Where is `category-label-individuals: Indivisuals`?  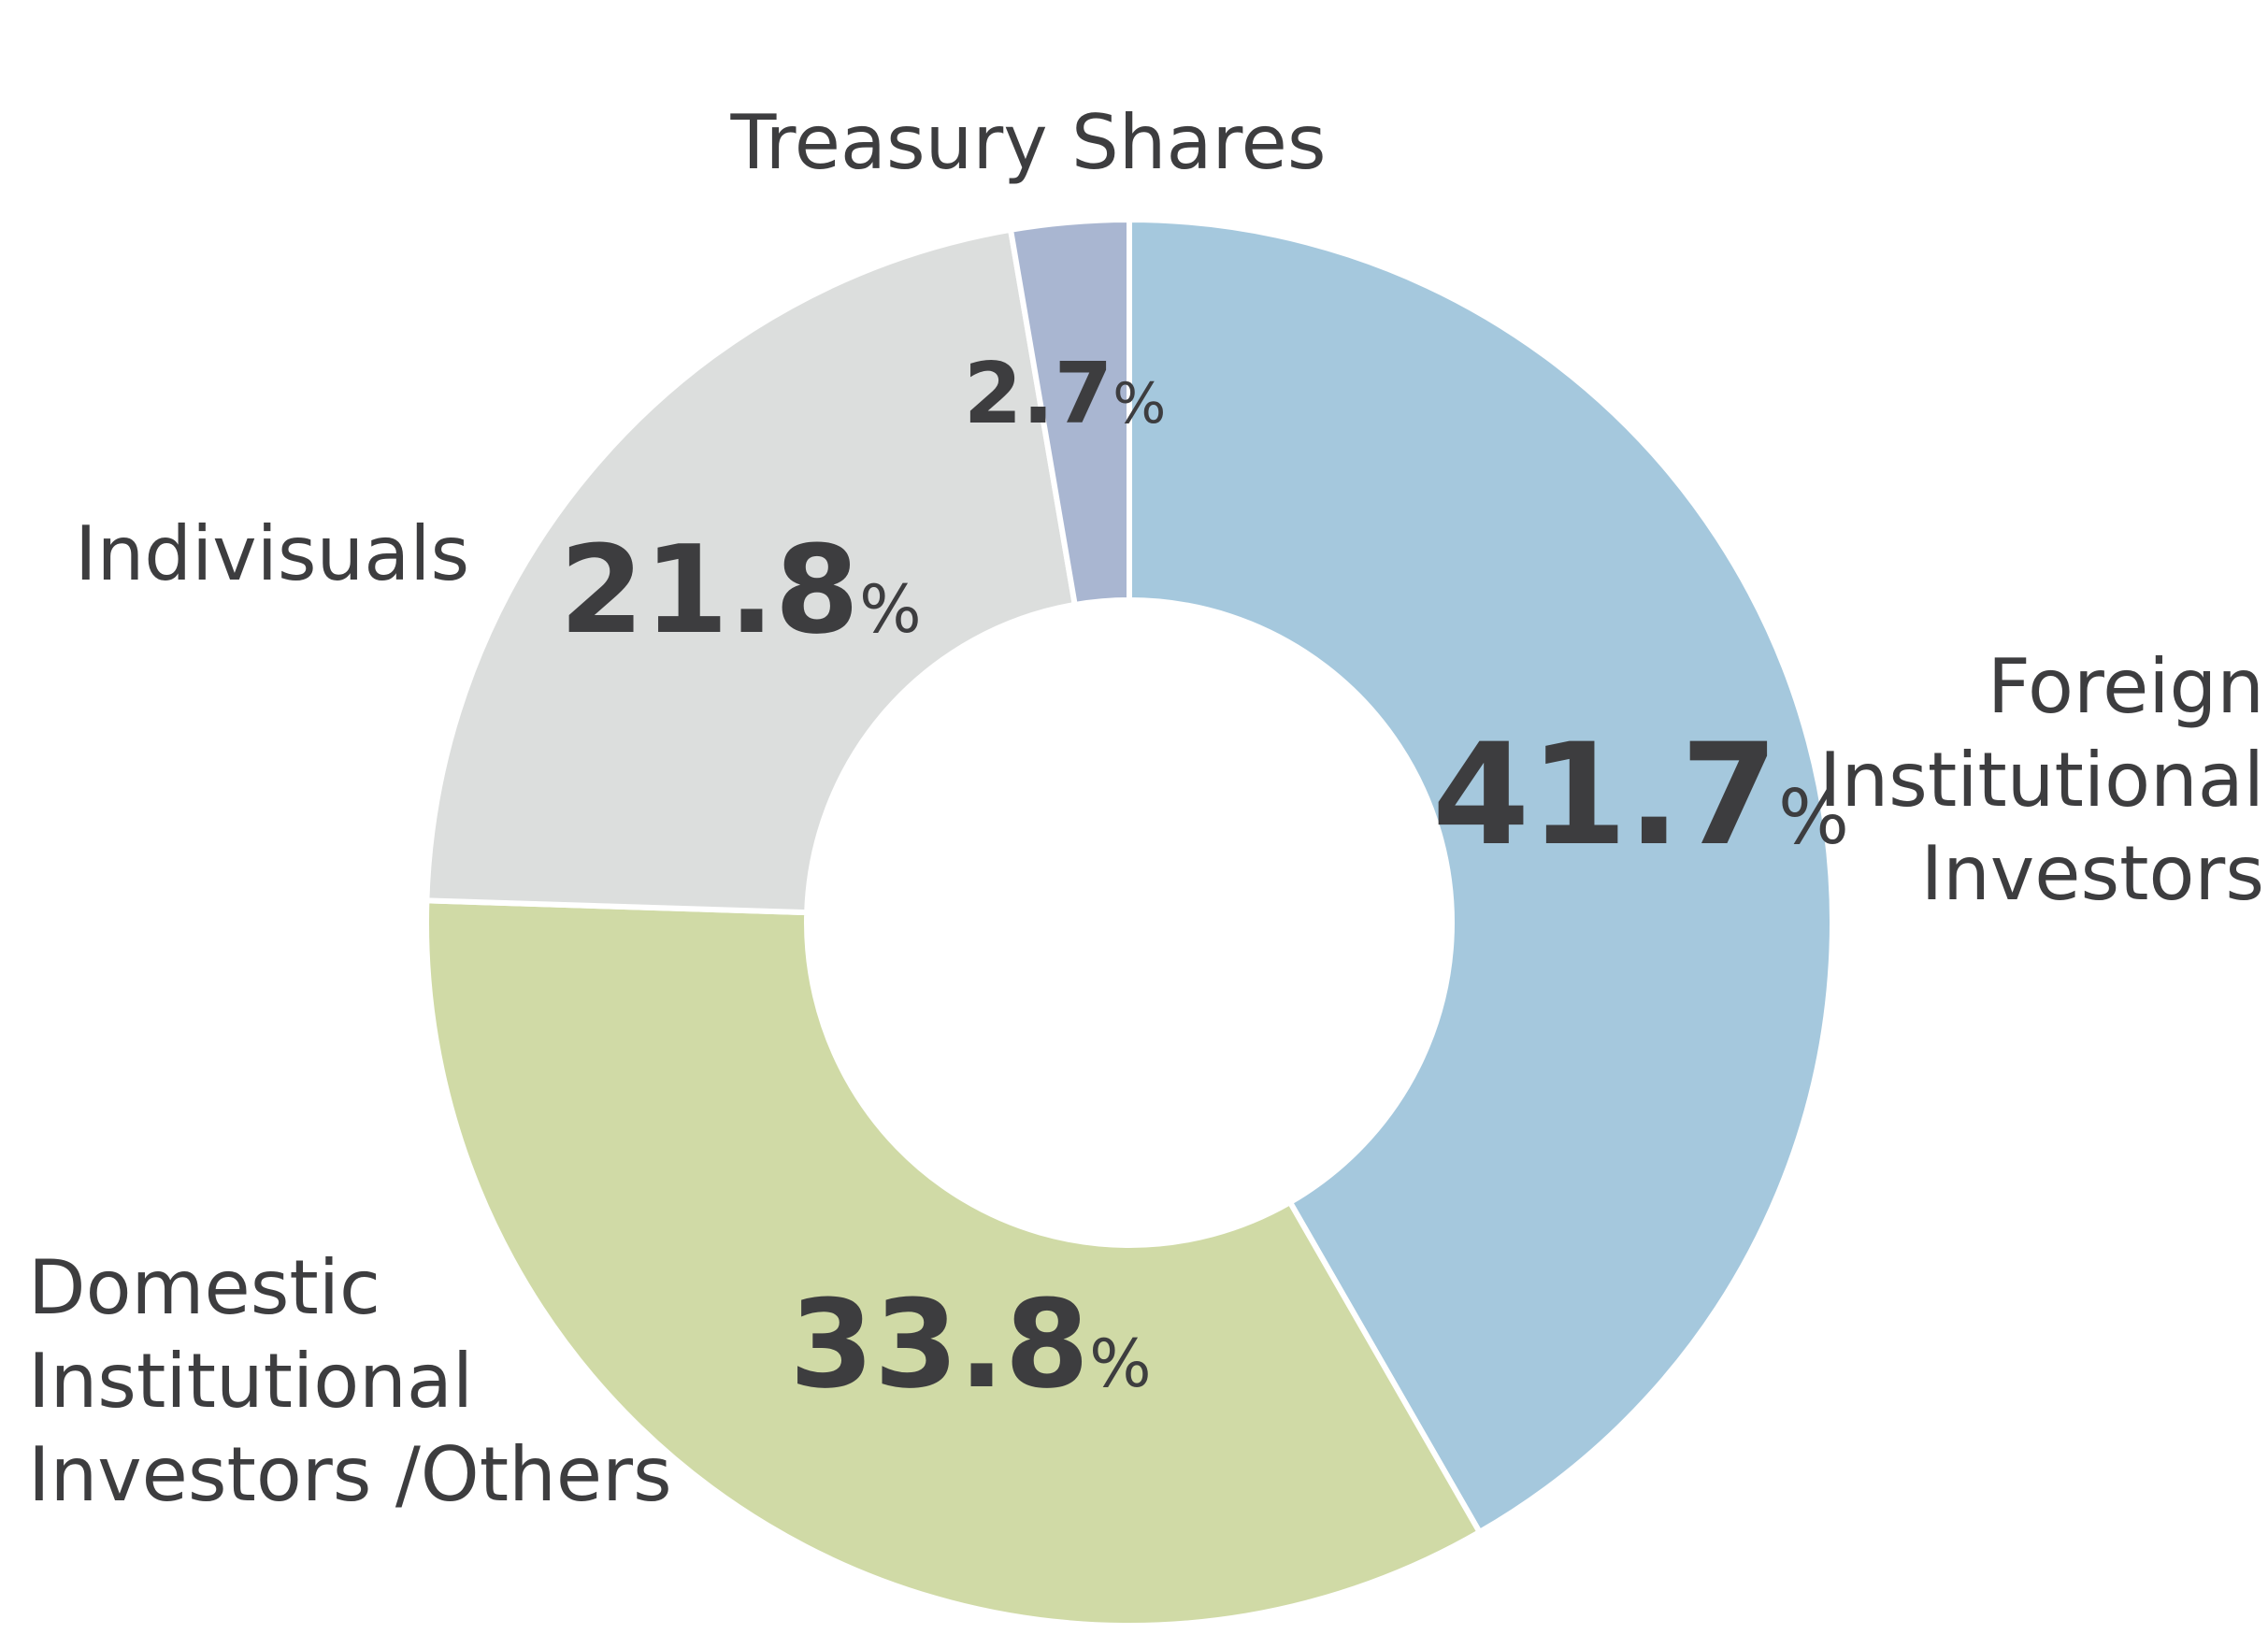 category-label-individuals: Indivisuals is located at coordinates (272, 553).